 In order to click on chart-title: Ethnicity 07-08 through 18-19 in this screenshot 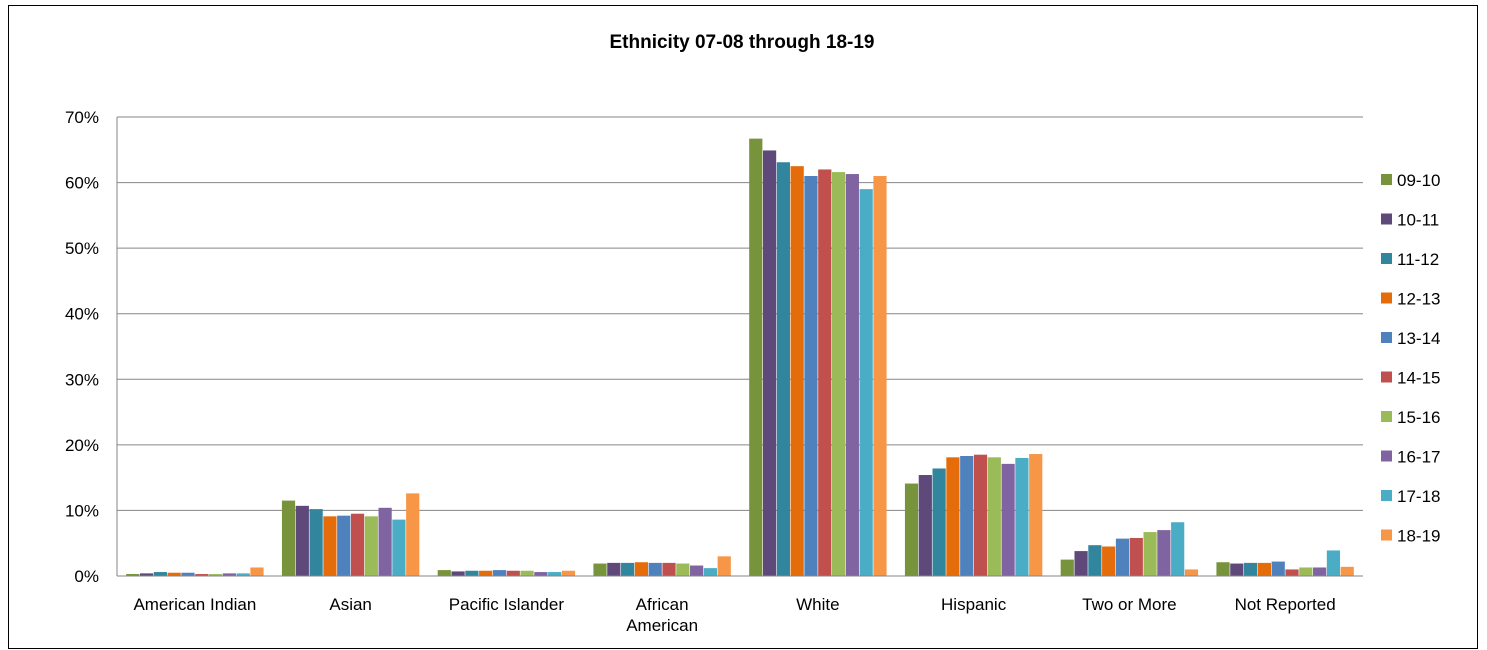, I will do `click(741, 42)`.